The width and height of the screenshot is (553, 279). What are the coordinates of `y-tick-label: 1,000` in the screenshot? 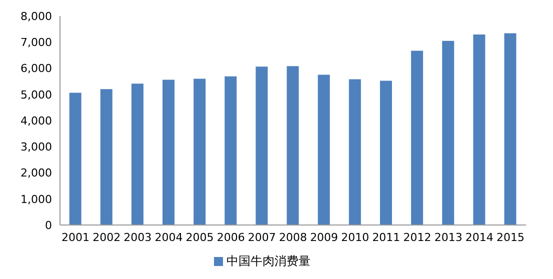 It's located at (36, 199).